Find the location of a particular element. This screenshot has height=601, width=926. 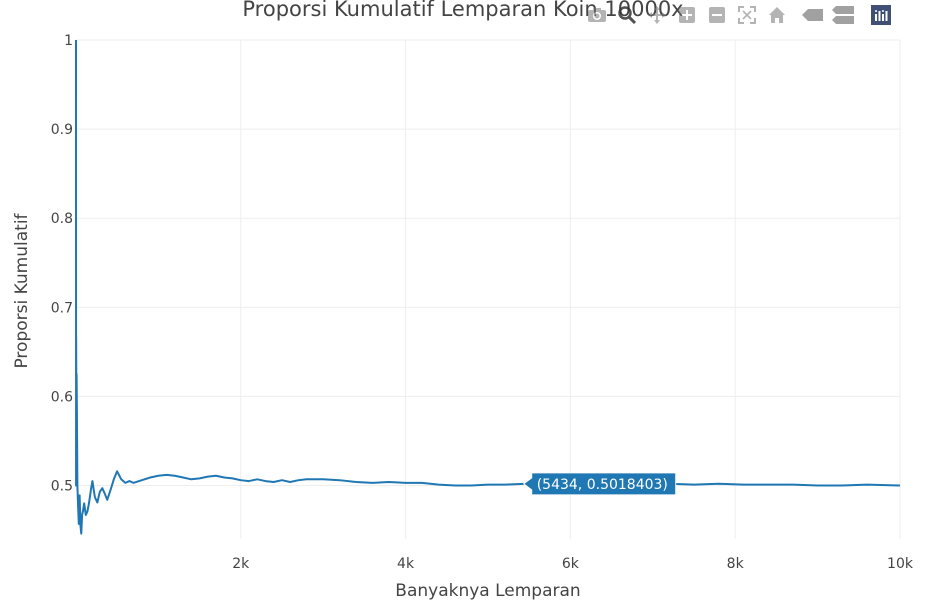

zoom-in-icon is located at coordinates (687, 15).